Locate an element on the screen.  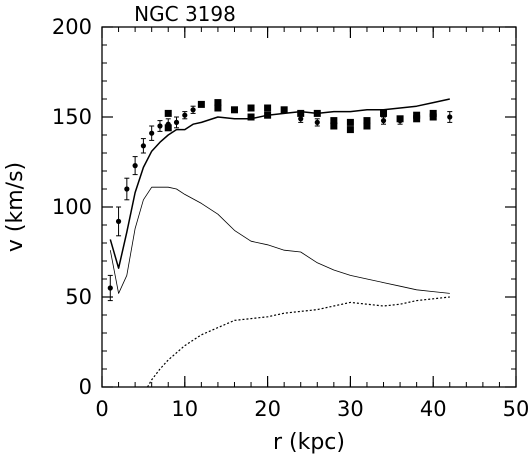
x-tick-label: 30 is located at coordinates (350, 409).